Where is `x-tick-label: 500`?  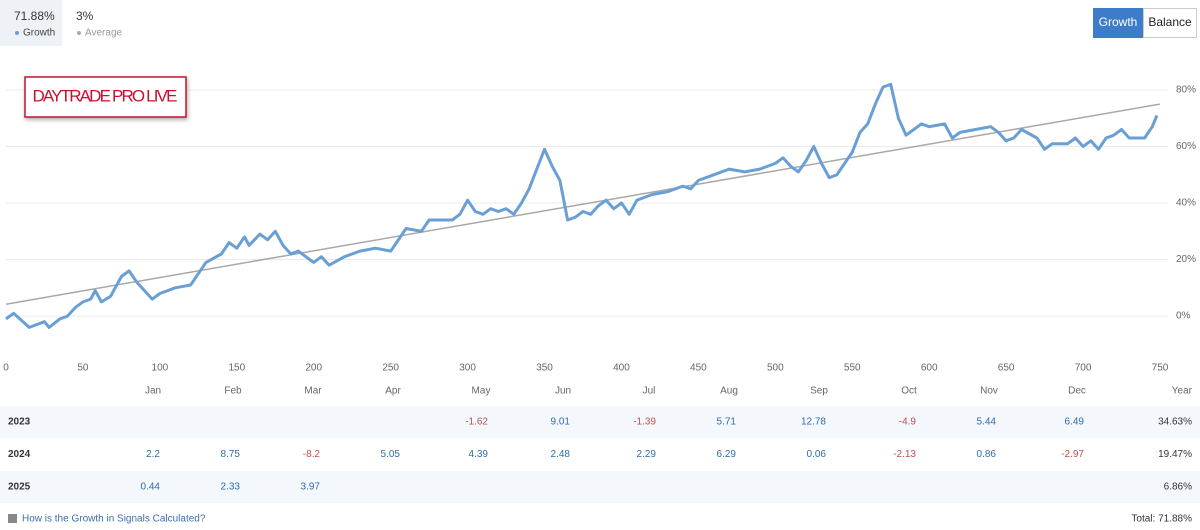 x-tick-label: 500 is located at coordinates (775, 368).